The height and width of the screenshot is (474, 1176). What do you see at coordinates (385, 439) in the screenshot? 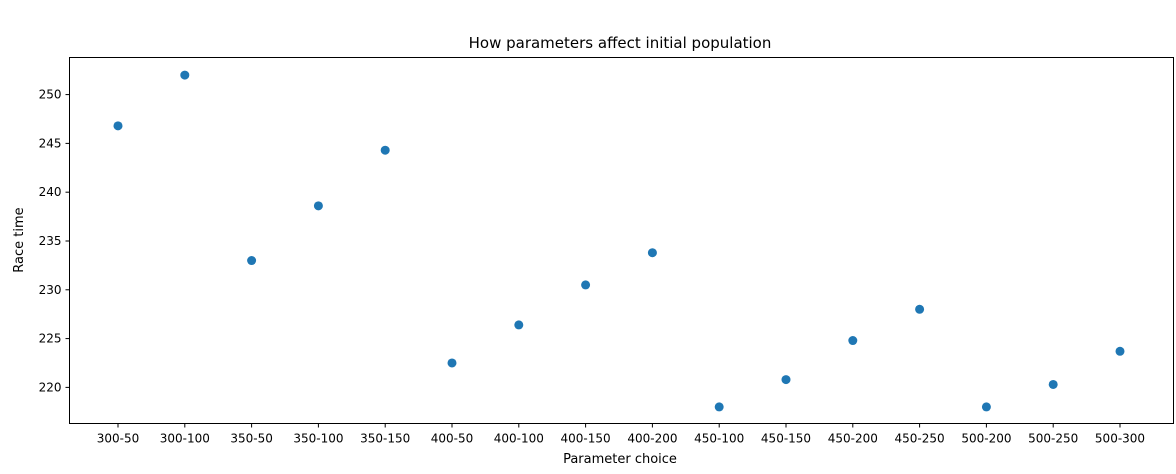
I see `x-tick-label: 350-150` at bounding box center [385, 439].